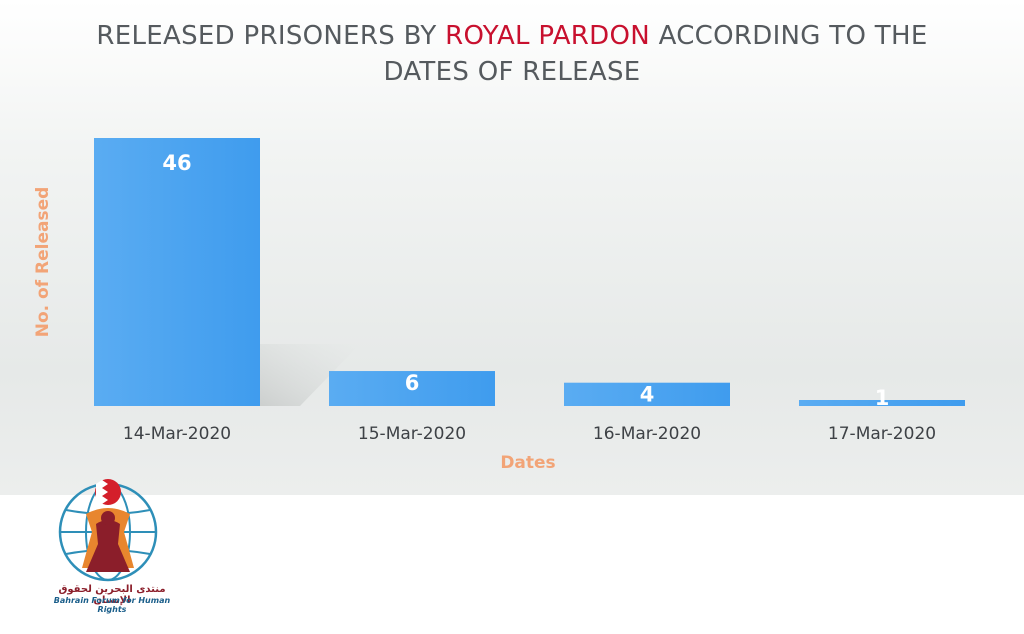 This screenshot has height=634, width=1024. What do you see at coordinates (412, 434) in the screenshot?
I see `x-tick-label: 15-Mar-2020` at bounding box center [412, 434].